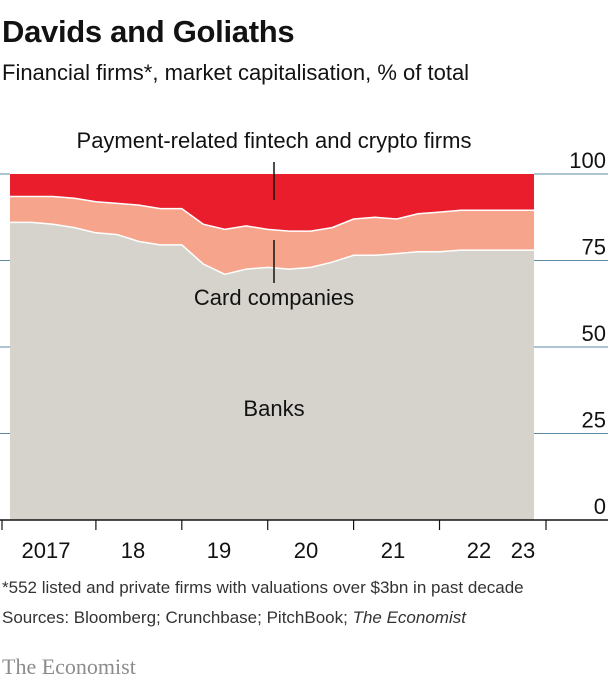 The image size is (608, 685). I want to click on publisher-logo: The Economist, so click(69, 666).